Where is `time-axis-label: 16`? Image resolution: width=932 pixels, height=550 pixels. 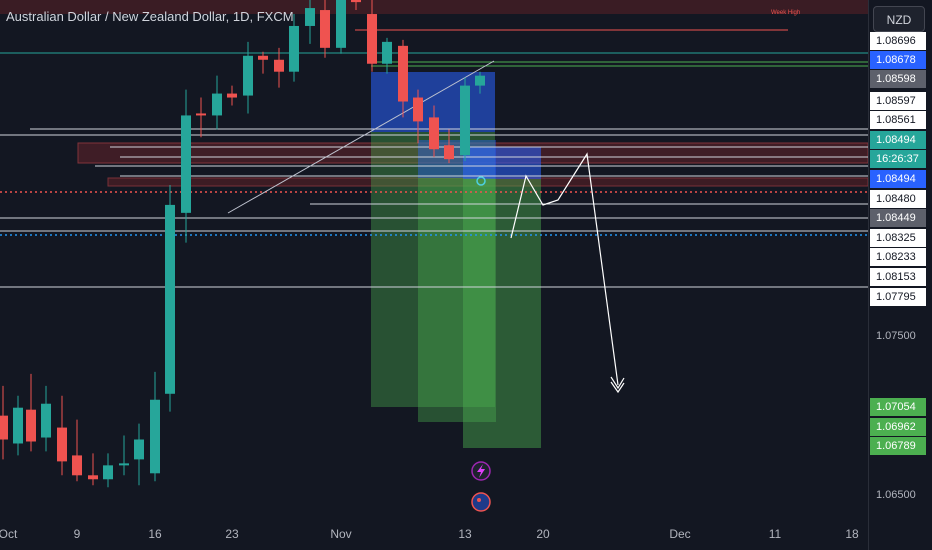
time-axis-label: 16 is located at coordinates (155, 534).